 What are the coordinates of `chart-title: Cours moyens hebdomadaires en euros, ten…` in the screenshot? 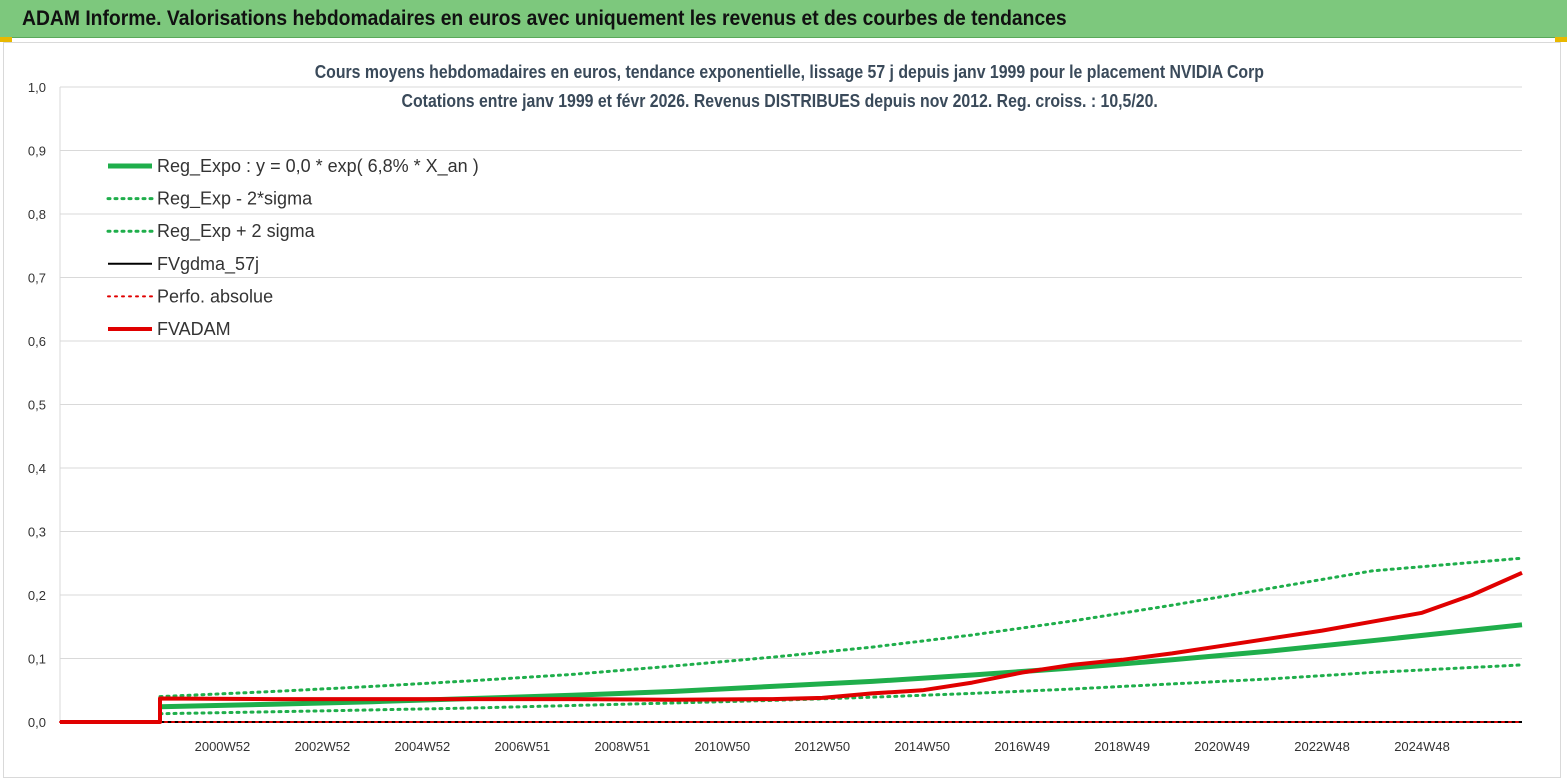 It's located at (780, 72).